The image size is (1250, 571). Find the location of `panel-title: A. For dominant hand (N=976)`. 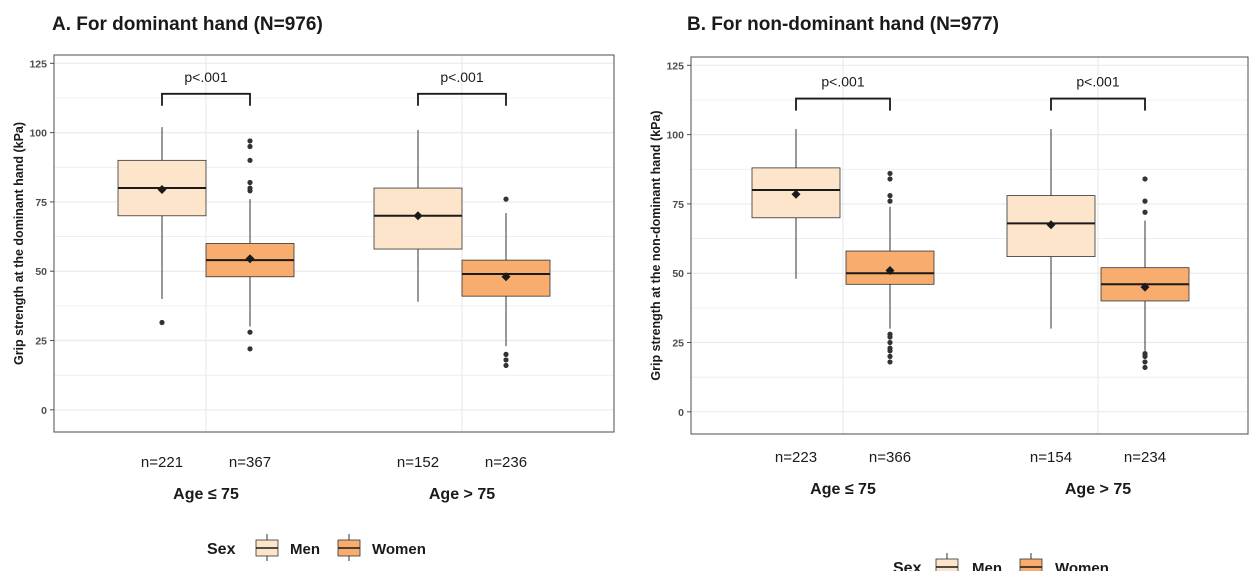

panel-title: A. For dominant hand (N=976) is located at coordinates (187, 24).